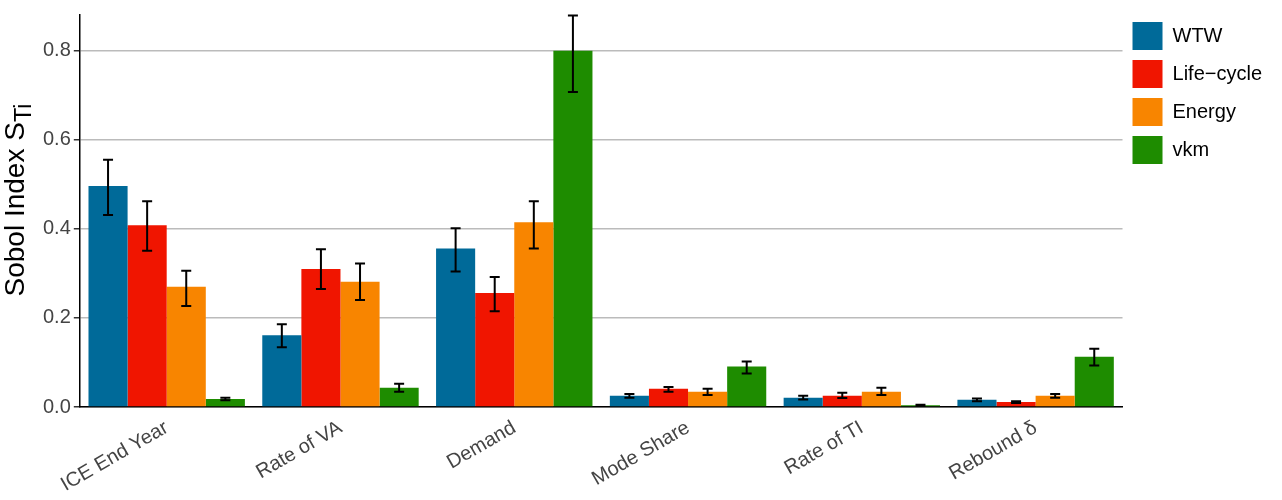  What do you see at coordinates (56, 405) in the screenshot?
I see `y-tick-label: 0.0` at bounding box center [56, 405].